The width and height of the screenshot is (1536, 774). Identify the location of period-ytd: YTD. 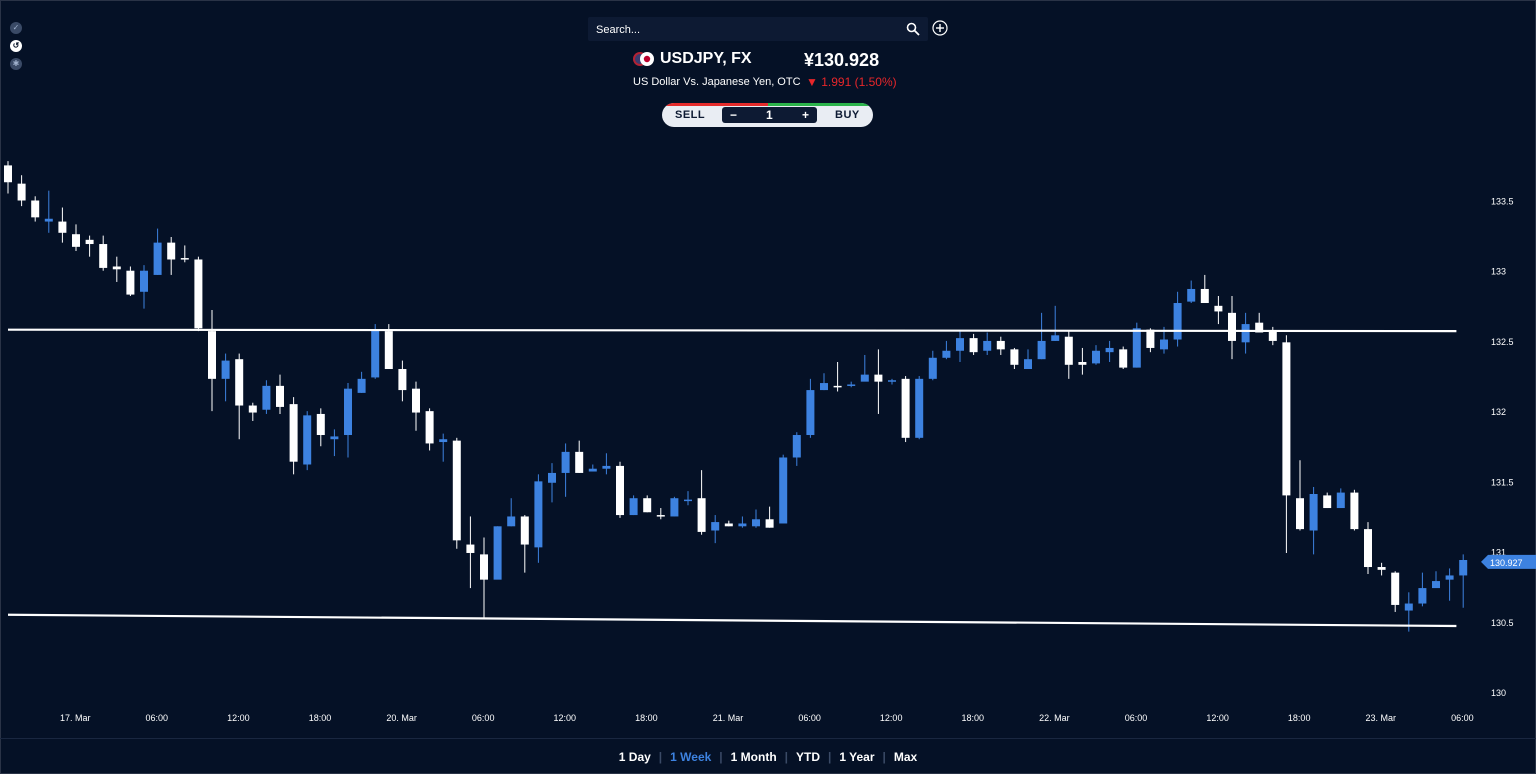
(808, 757).